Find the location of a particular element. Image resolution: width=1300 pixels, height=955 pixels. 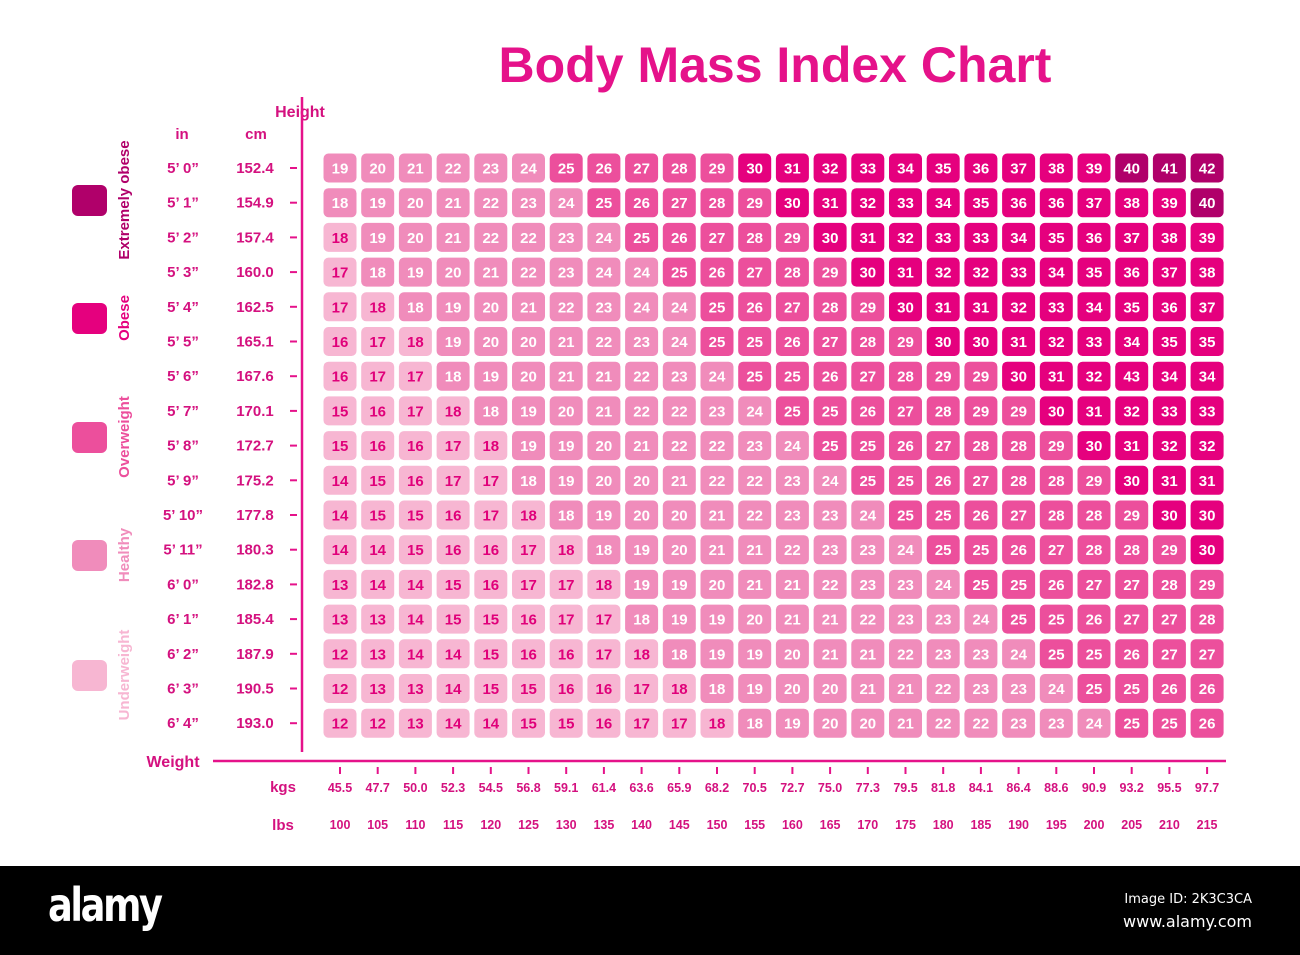

weight-kg-label: 84.1 is located at coordinates (981, 788).